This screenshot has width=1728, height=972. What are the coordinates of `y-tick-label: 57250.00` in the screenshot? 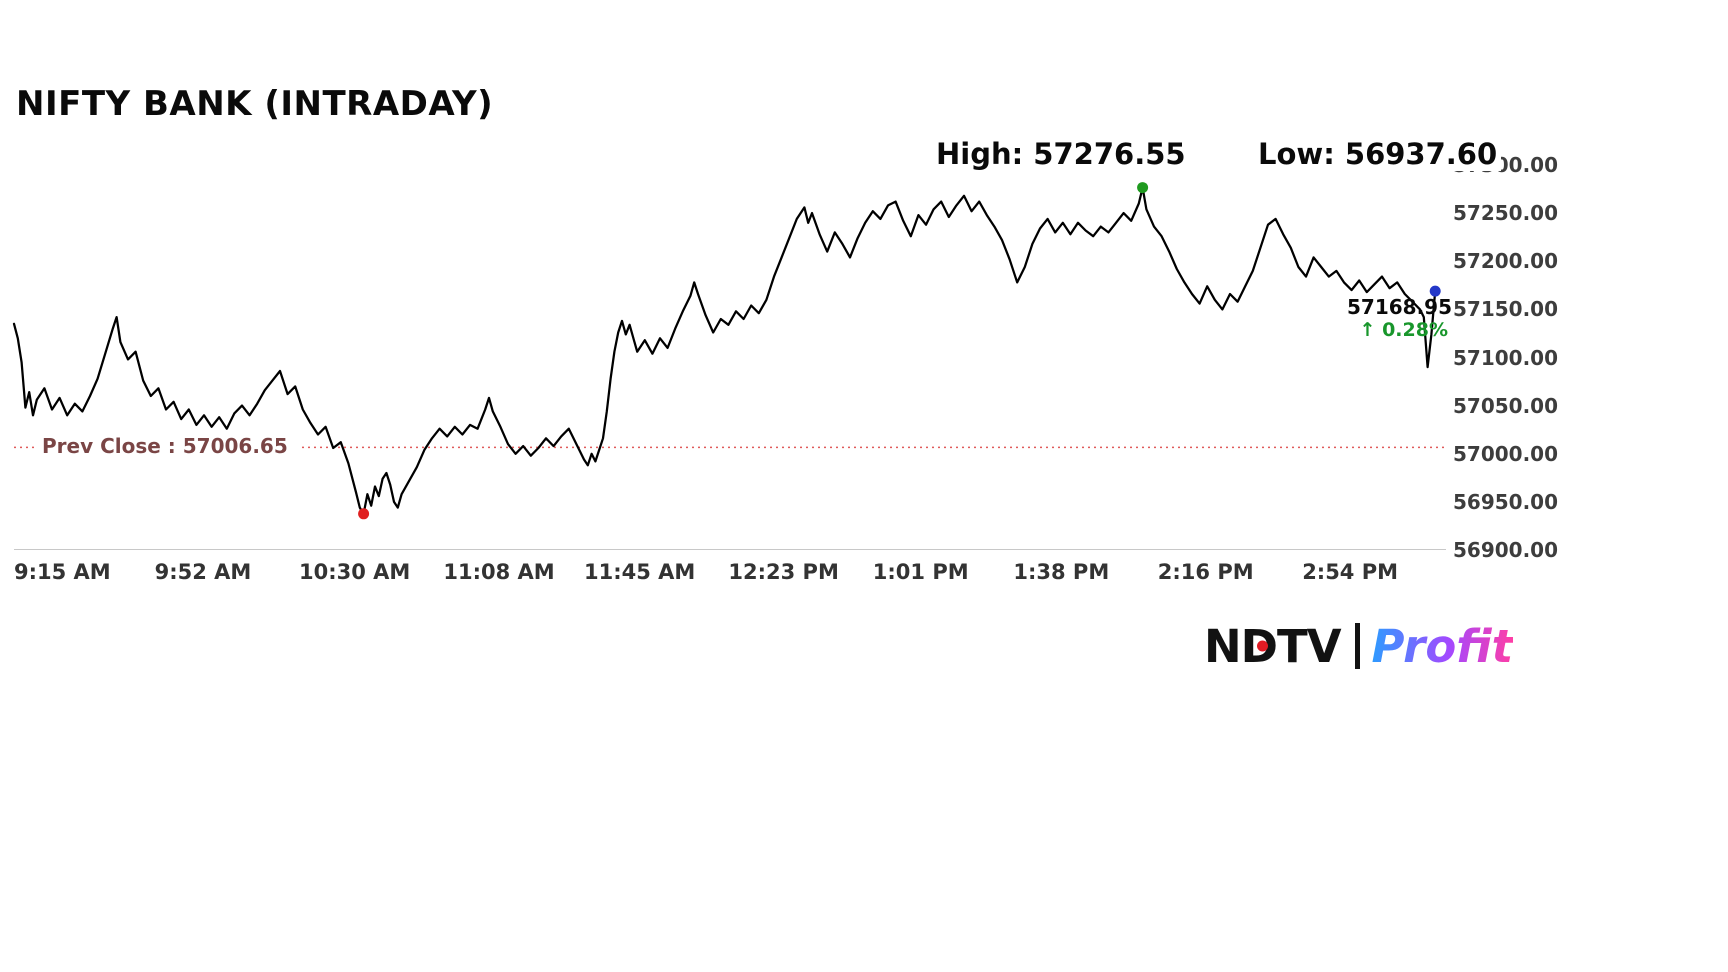 It's located at (1506, 213).